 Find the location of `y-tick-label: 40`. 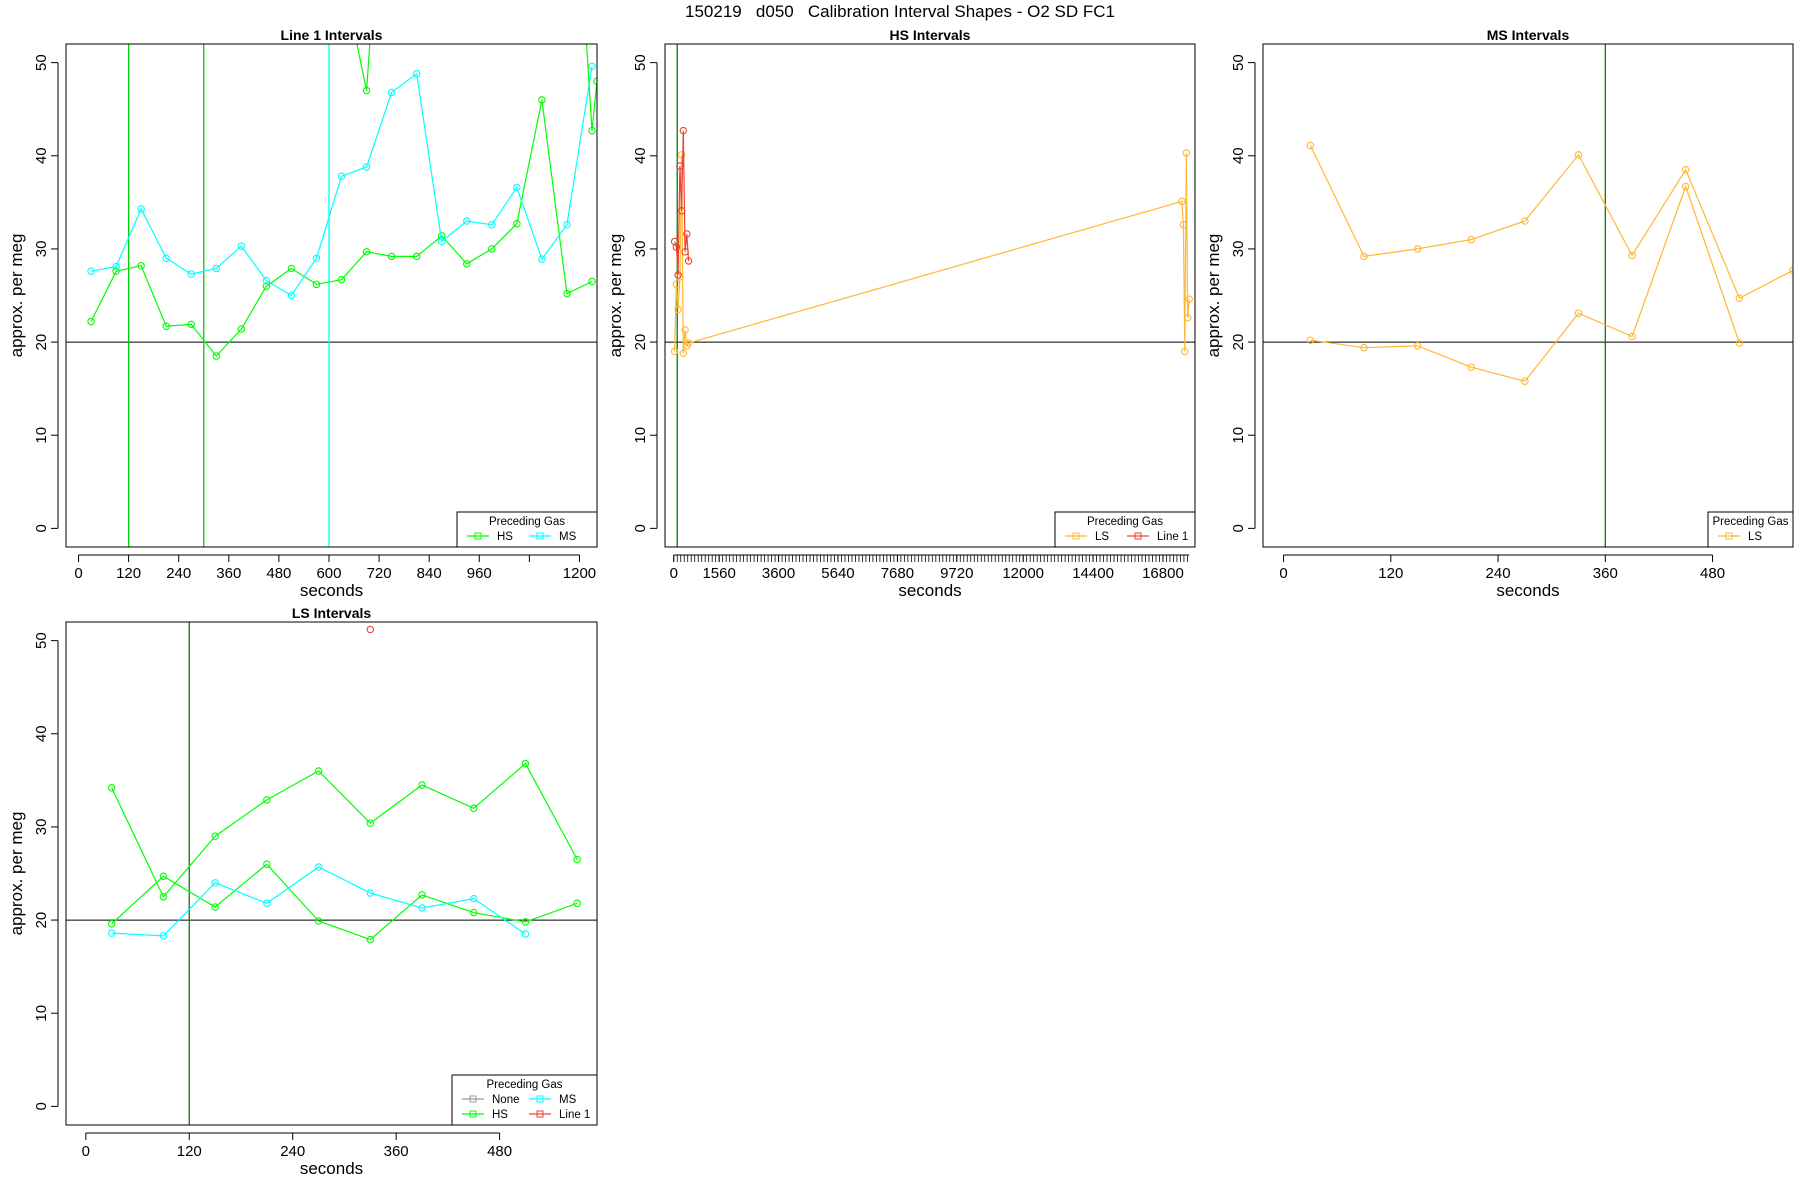

y-tick-label: 40 is located at coordinates (41, 155).